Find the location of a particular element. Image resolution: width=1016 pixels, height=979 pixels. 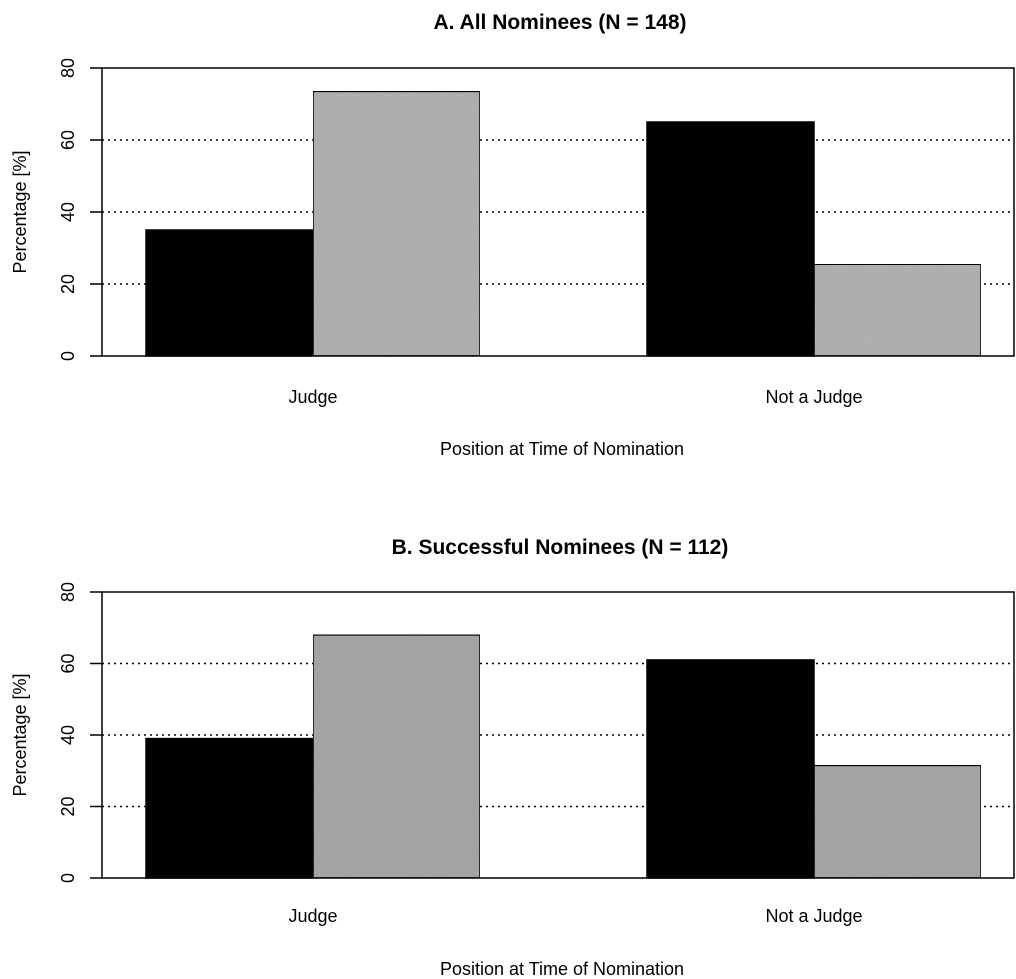

panel-a-ytick-label-80: 80 is located at coordinates (68, 68).